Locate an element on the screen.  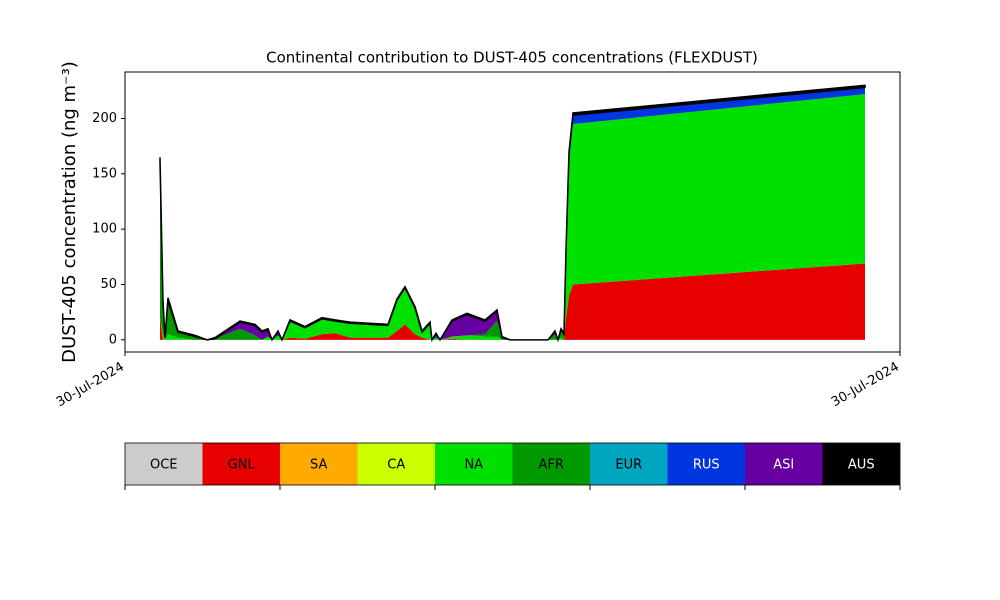
legend-label: NA is located at coordinates (473, 465).